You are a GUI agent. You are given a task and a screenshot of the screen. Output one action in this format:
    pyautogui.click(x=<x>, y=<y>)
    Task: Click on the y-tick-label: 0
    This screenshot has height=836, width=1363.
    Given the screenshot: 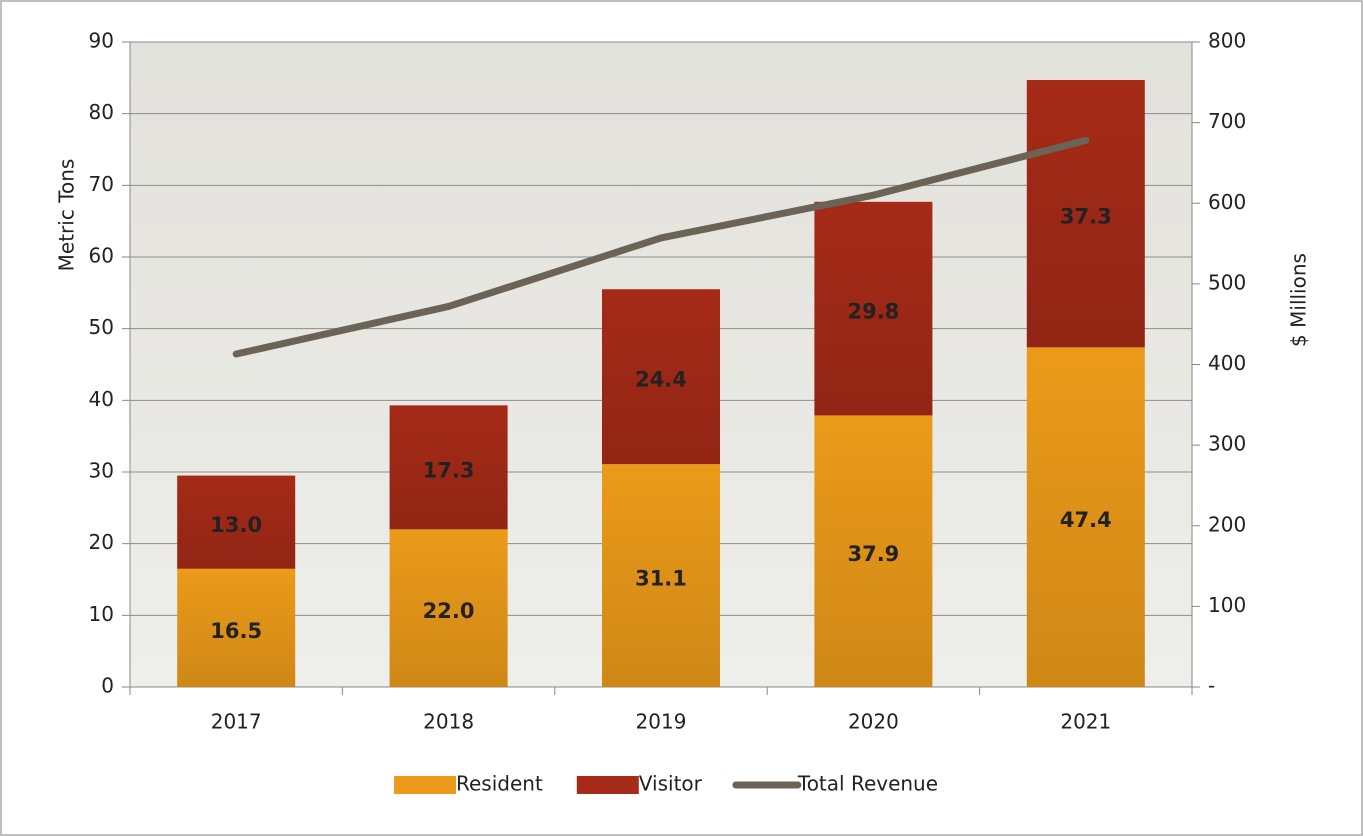 What is the action you would take?
    pyautogui.click(x=107, y=686)
    